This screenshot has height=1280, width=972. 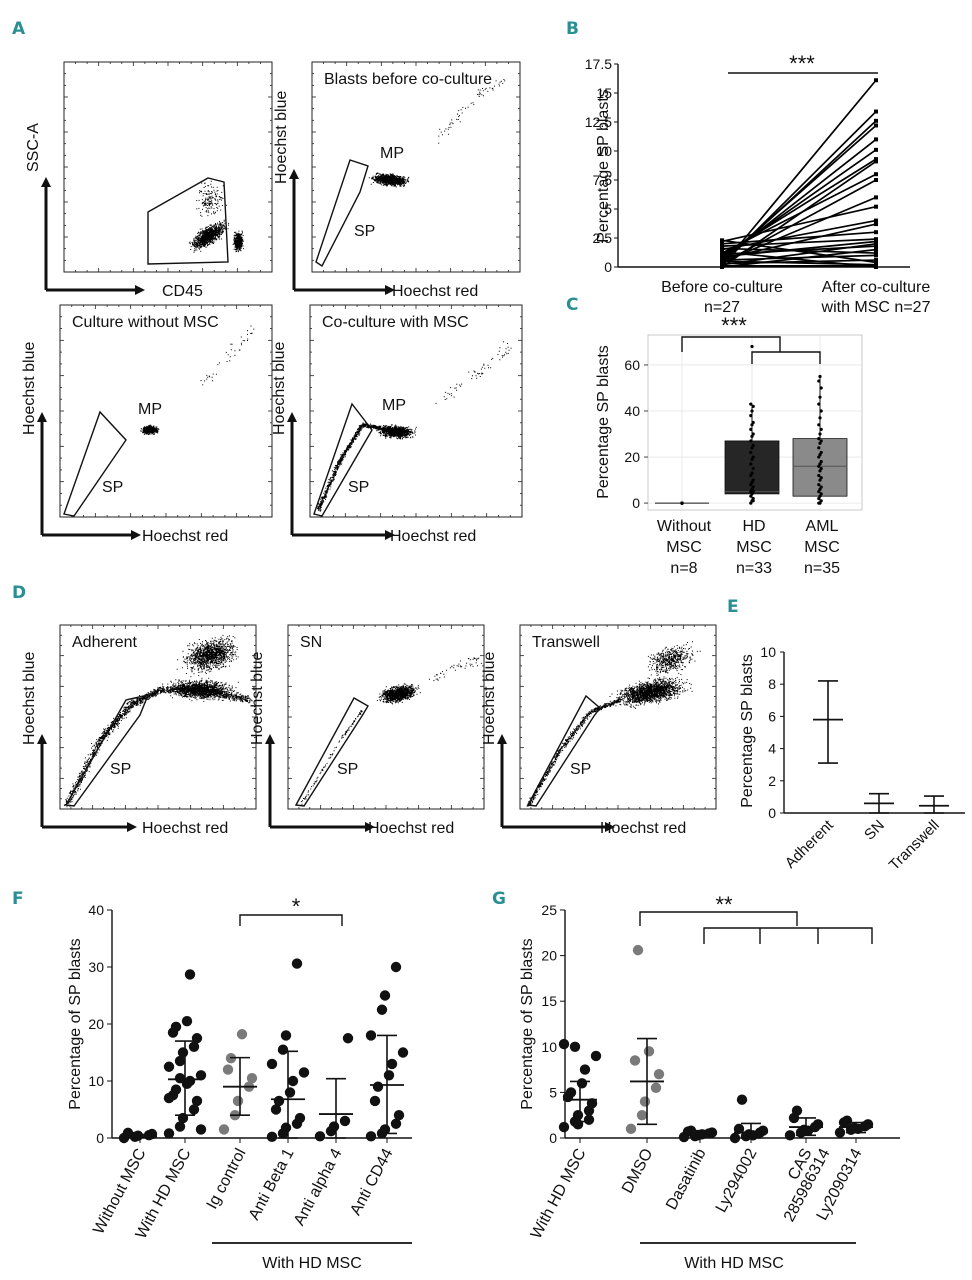 What do you see at coordinates (684, 526) in the screenshot?
I see `x-category-label: Without` at bounding box center [684, 526].